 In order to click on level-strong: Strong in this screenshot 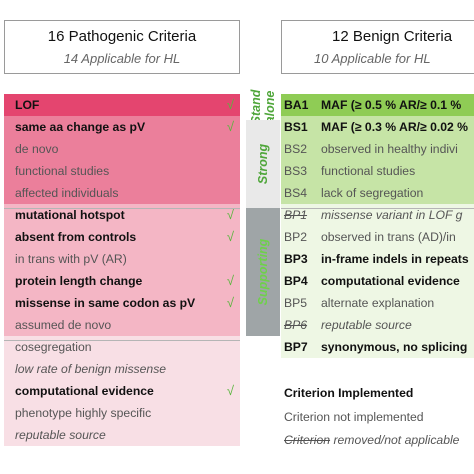, I will do `click(263, 164)`.